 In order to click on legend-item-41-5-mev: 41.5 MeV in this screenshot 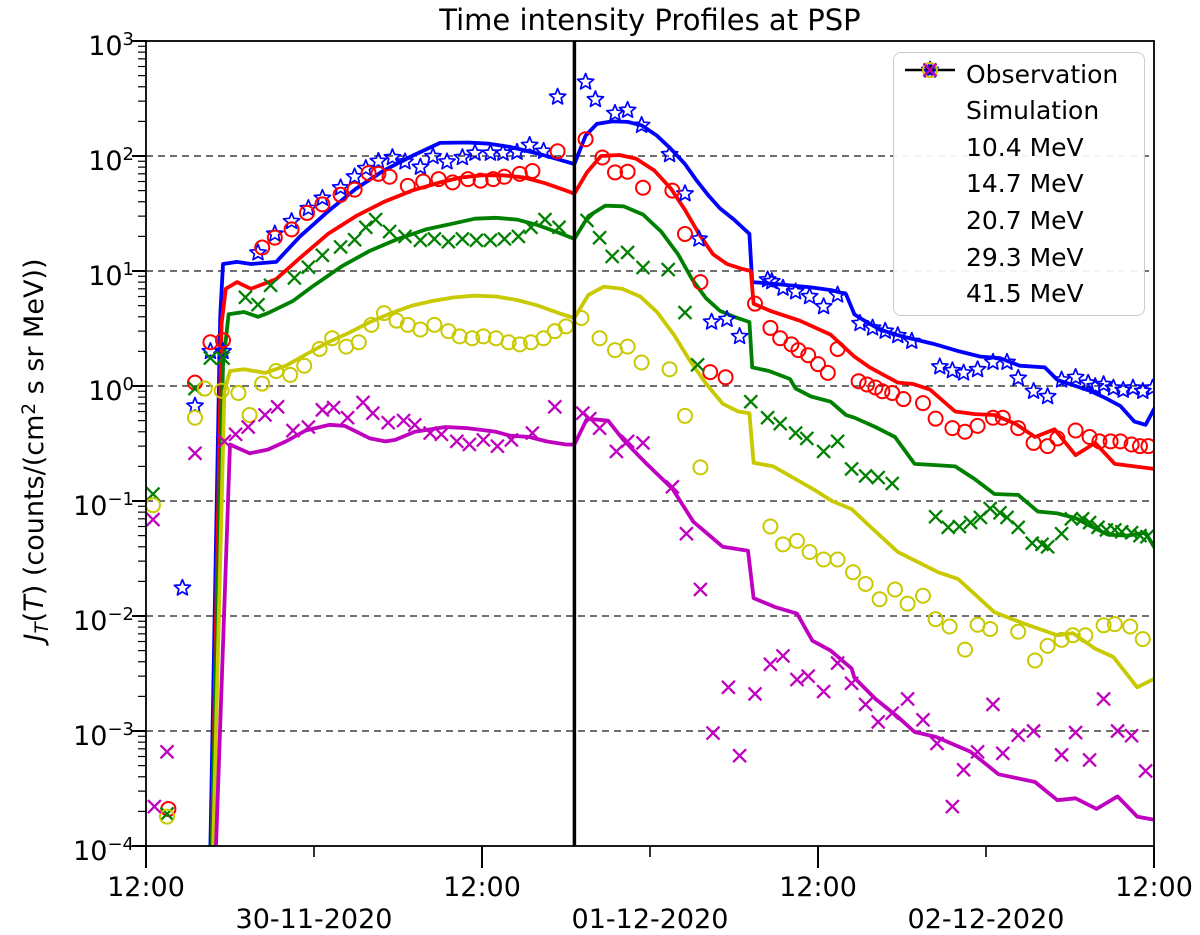, I will do `click(1019, 187)`.